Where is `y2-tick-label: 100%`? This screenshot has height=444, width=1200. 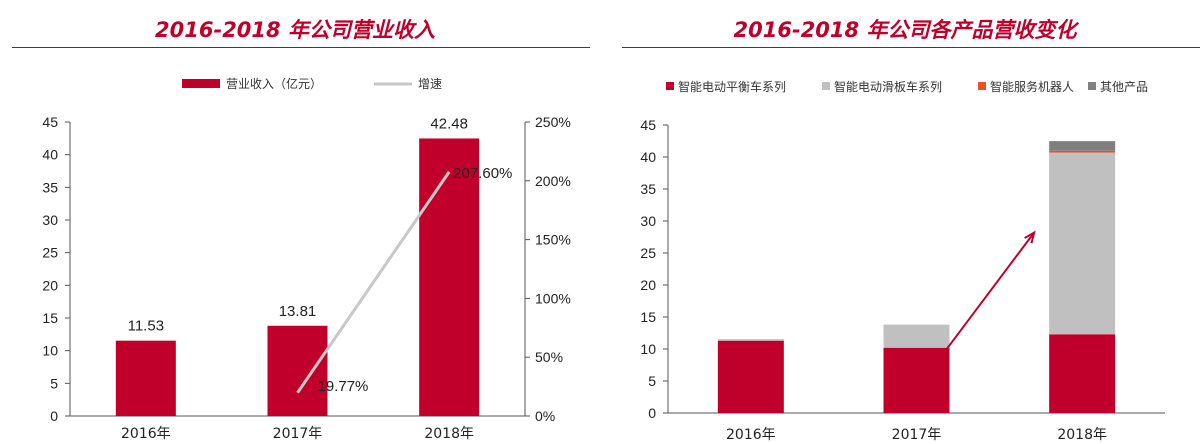
y2-tick-label: 100% is located at coordinates (553, 298).